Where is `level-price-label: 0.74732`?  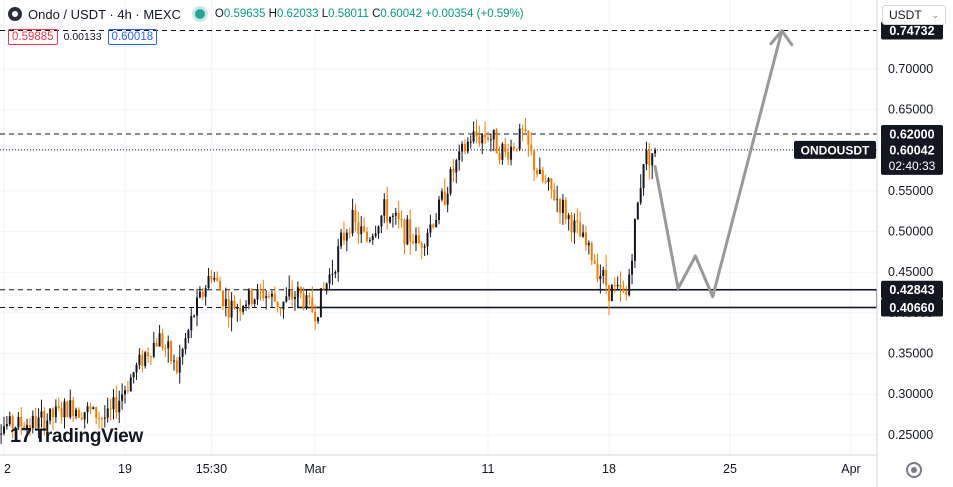 level-price-label: 0.74732 is located at coordinates (911, 31).